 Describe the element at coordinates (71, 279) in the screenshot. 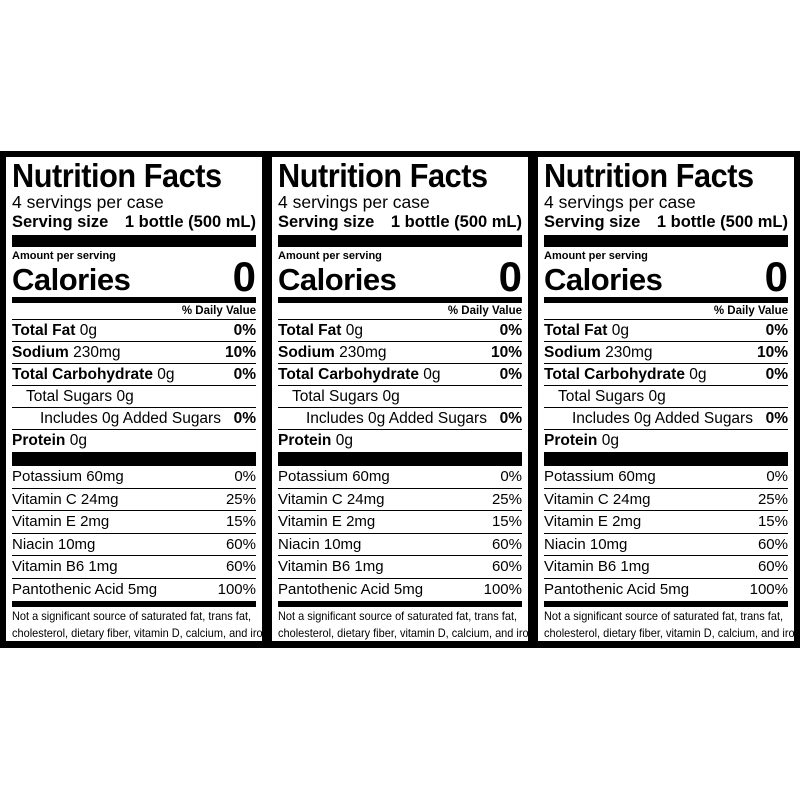

I see `calories-label: Calories` at that location.